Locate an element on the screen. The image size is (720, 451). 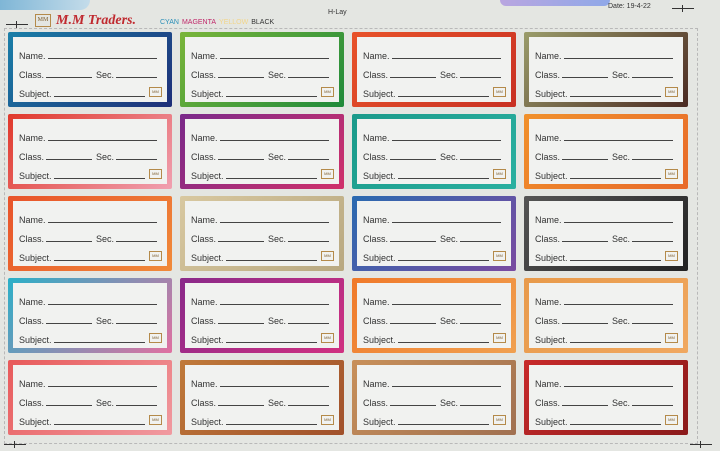
crop-mark is located at coordinates (15, 444).